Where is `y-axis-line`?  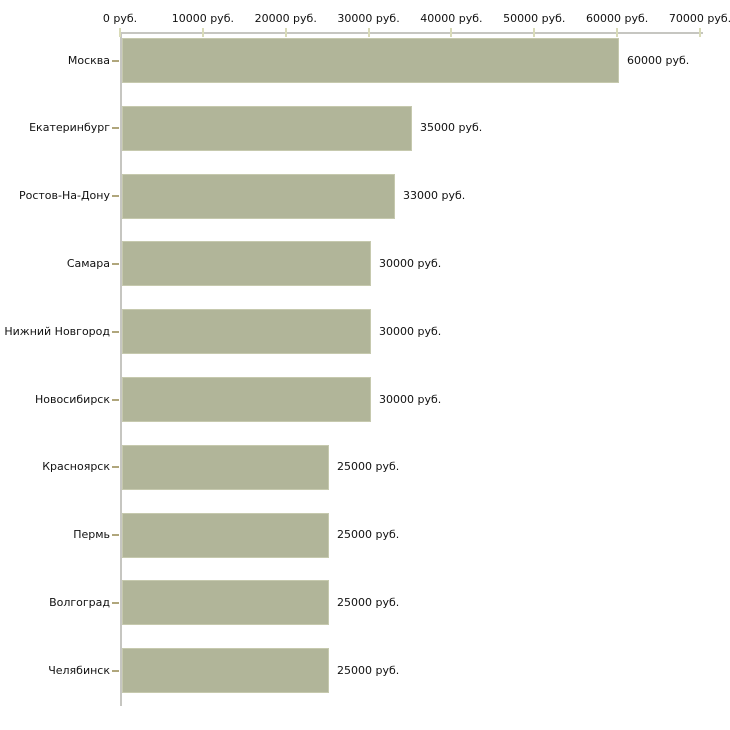 y-axis-line is located at coordinates (121, 369).